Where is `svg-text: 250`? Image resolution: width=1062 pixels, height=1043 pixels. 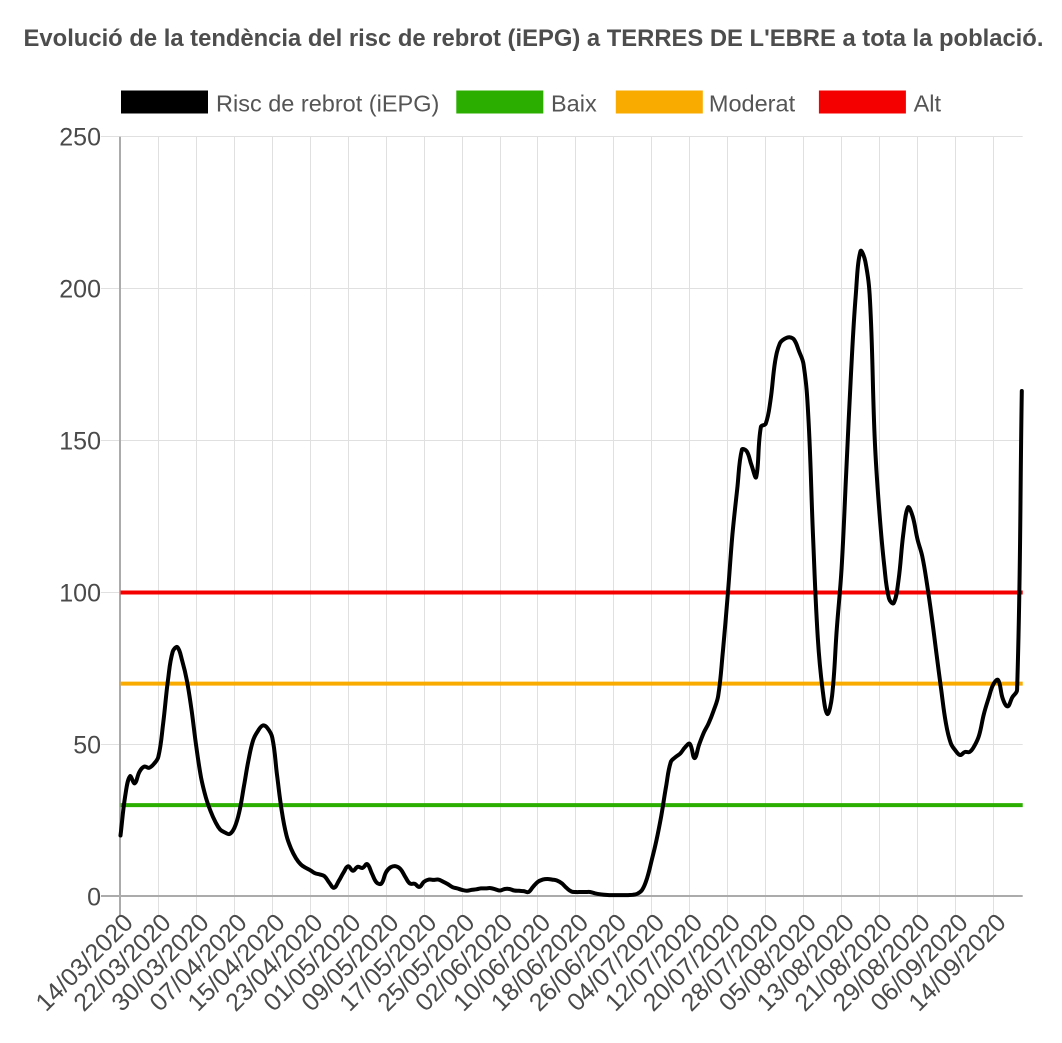
svg-text: 250 is located at coordinates (80, 138).